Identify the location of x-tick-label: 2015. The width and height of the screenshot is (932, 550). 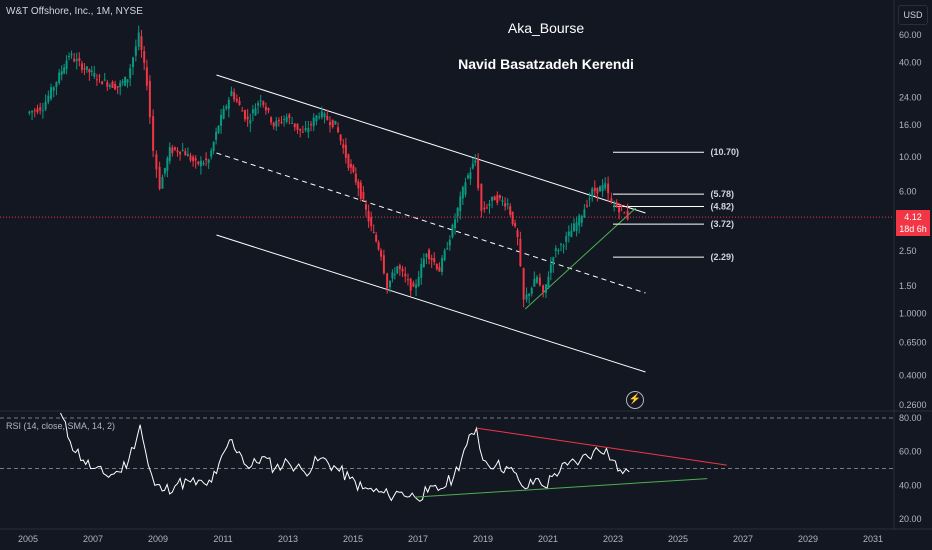
(353, 539).